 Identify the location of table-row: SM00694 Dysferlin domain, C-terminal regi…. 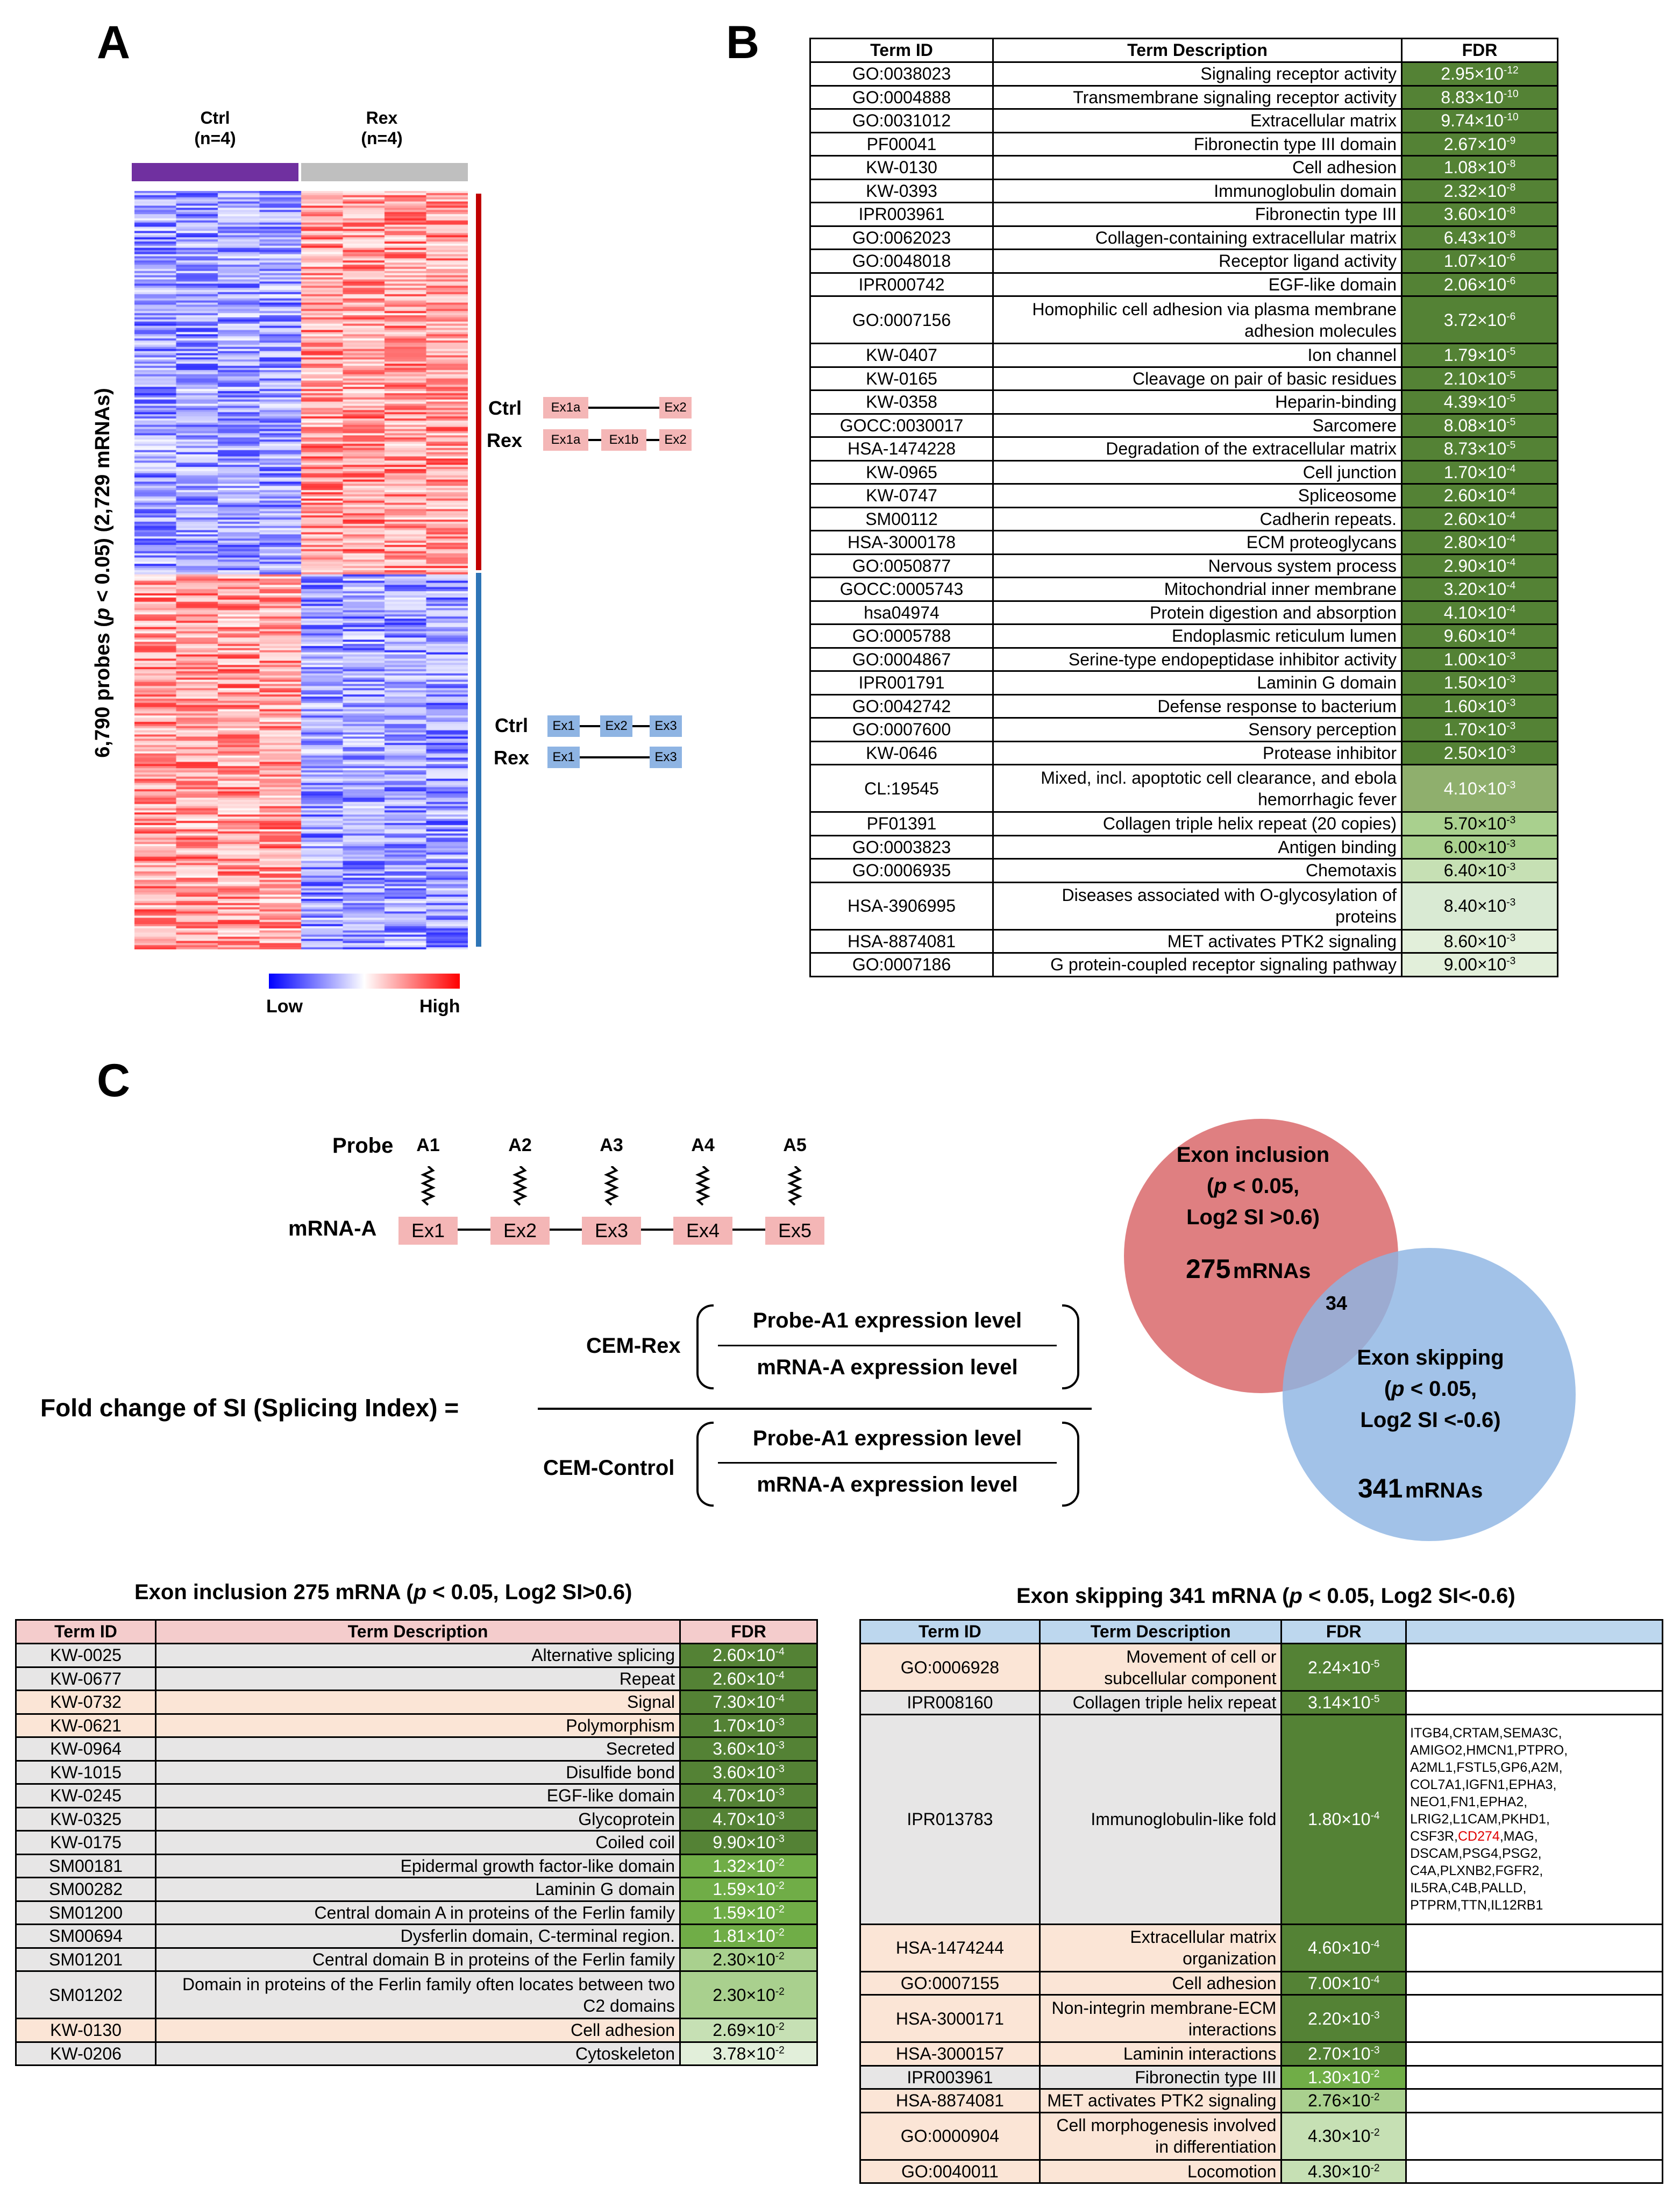
(416, 1937).